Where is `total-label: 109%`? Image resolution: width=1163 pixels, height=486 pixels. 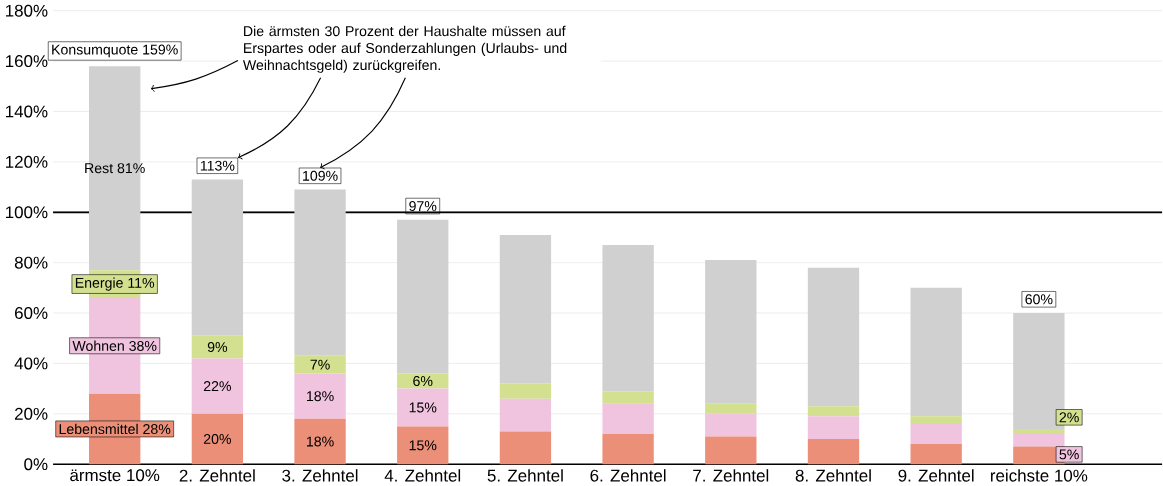
total-label: 109% is located at coordinates (320, 175).